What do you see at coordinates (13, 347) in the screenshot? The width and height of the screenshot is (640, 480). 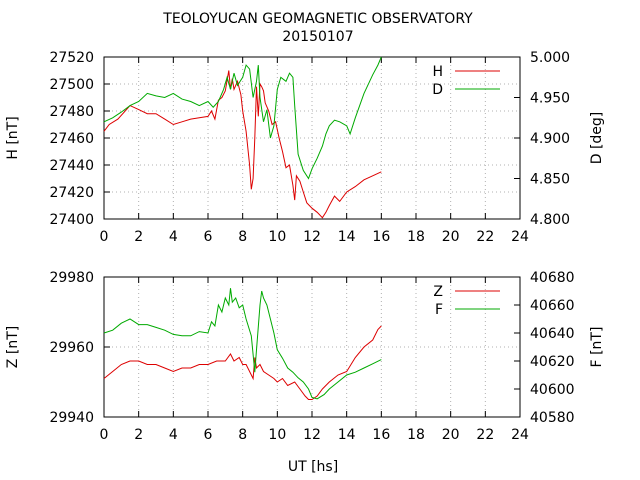 I see `y-left-axis-label: Z [nT]` at bounding box center [13, 347].